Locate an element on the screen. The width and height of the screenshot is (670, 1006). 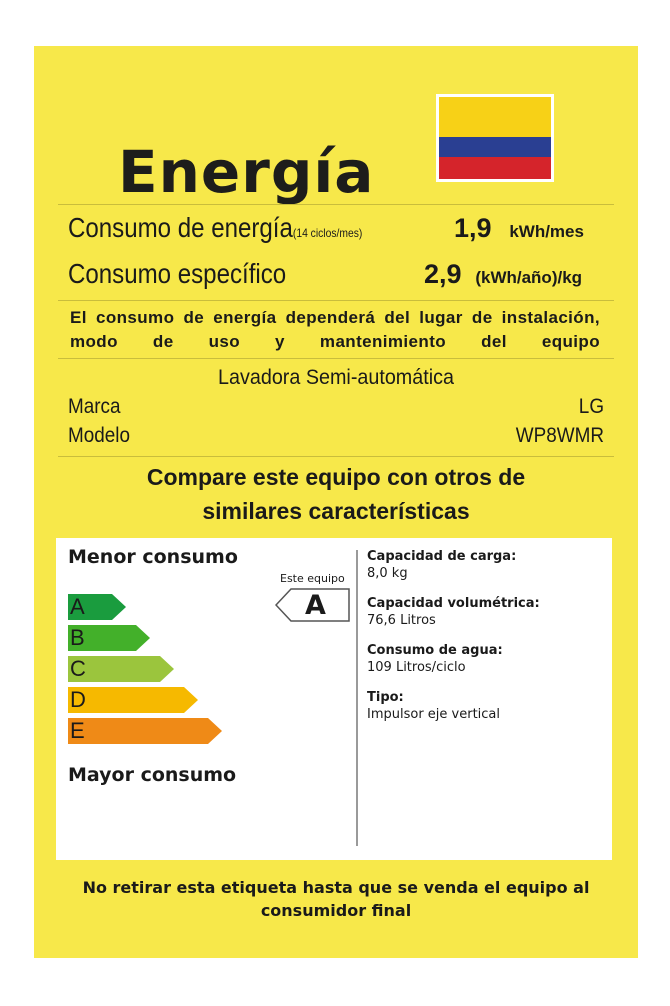
compare-line-2: similares características is located at coordinates (336, 511).